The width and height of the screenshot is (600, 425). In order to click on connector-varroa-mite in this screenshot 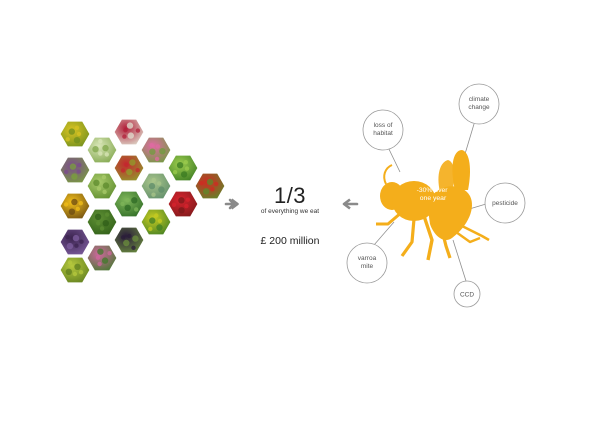, I will do `click(384, 233)`.